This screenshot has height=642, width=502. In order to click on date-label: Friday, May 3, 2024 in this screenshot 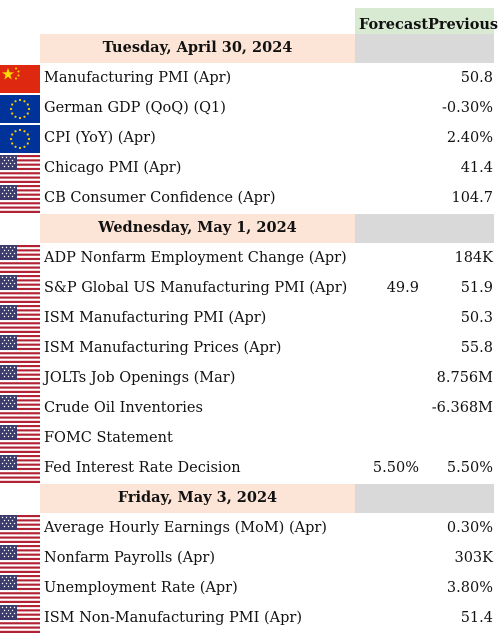, I will do `click(197, 497)`.